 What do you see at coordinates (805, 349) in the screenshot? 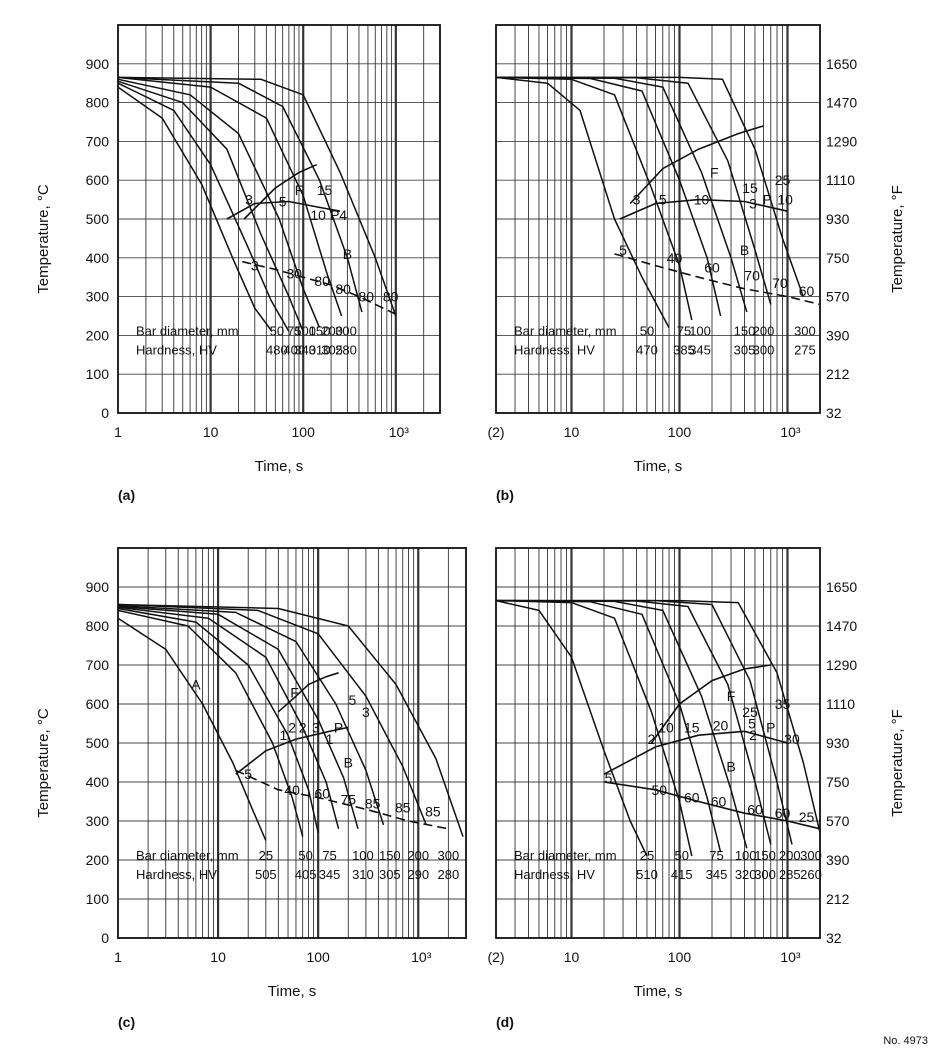
I see `hardness-value: 275` at bounding box center [805, 349].